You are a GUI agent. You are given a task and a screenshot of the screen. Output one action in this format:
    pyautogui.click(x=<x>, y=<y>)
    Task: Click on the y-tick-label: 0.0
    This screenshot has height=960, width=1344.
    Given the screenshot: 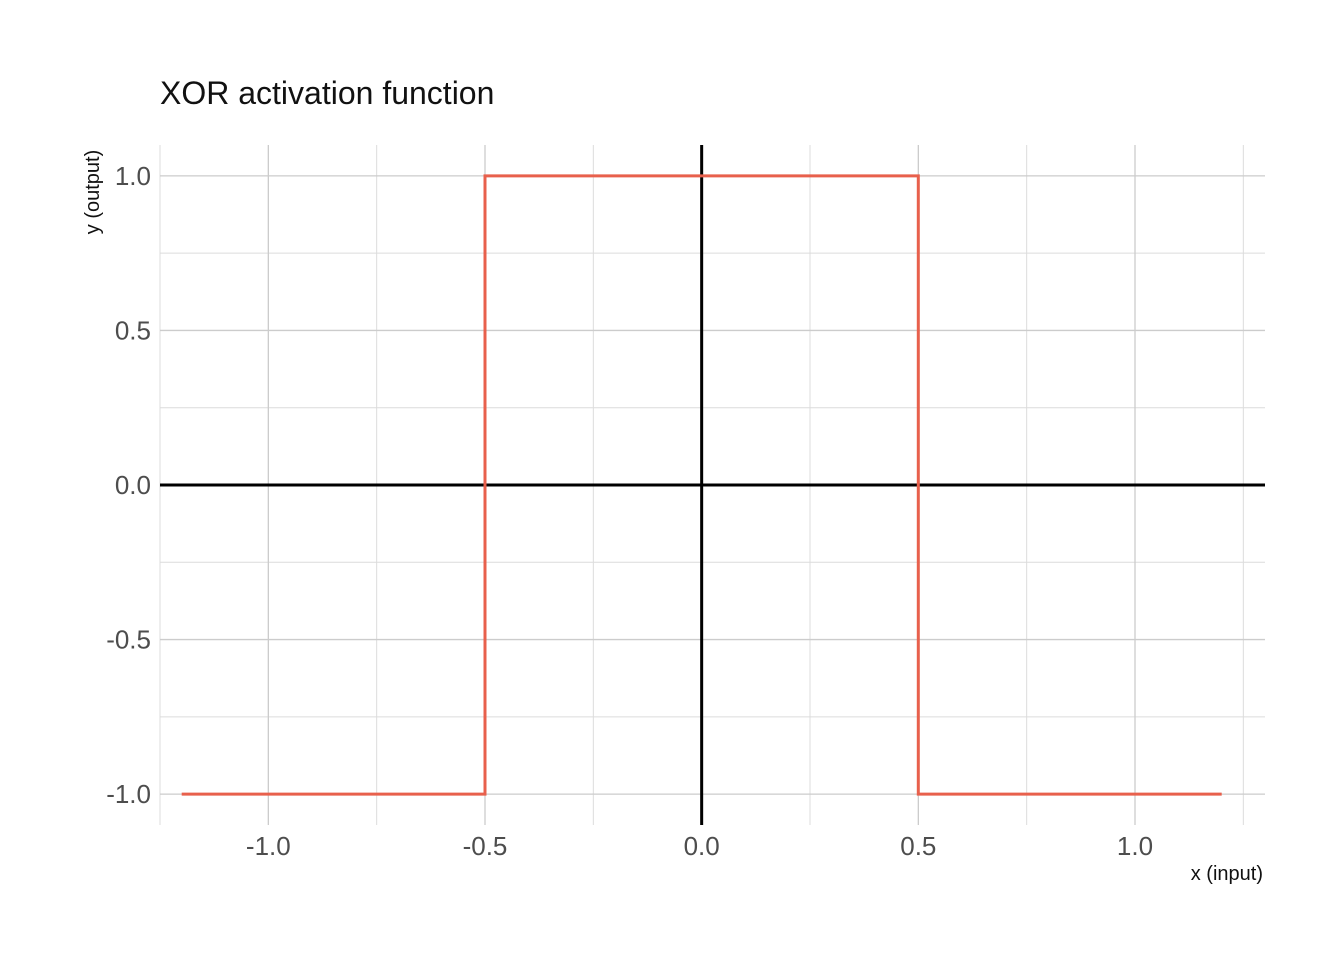 What is the action you would take?
    pyautogui.click(x=133, y=485)
    